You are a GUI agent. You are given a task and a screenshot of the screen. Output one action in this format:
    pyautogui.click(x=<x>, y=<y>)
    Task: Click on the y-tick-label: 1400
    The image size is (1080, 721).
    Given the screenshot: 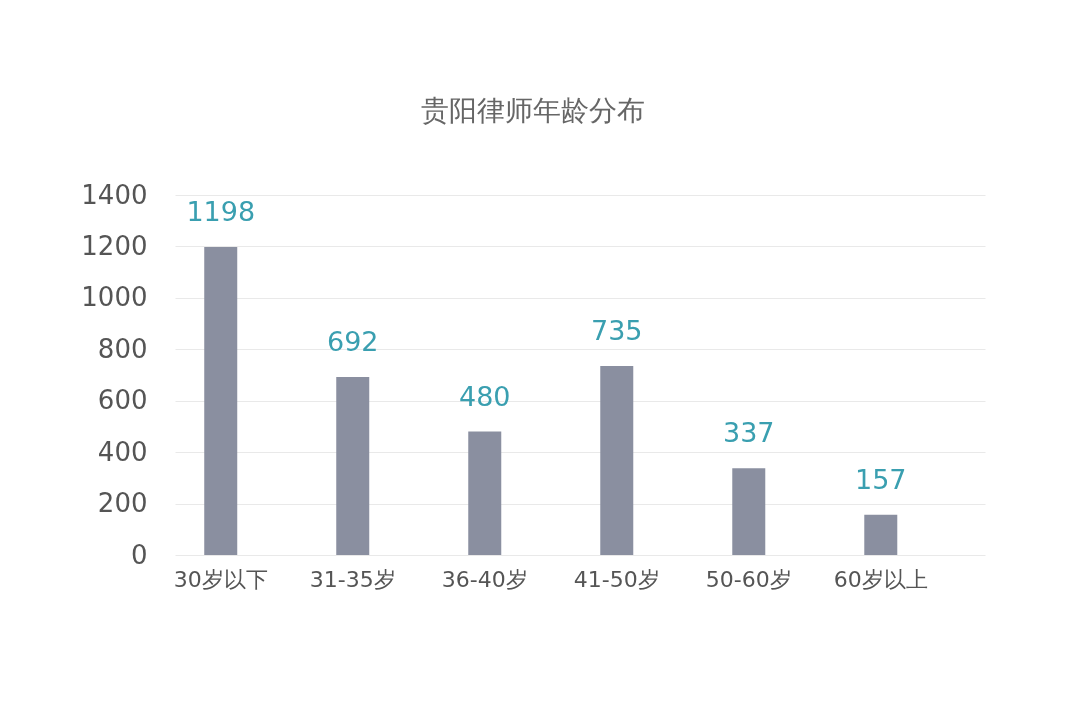 What is the action you would take?
    pyautogui.click(x=114, y=194)
    